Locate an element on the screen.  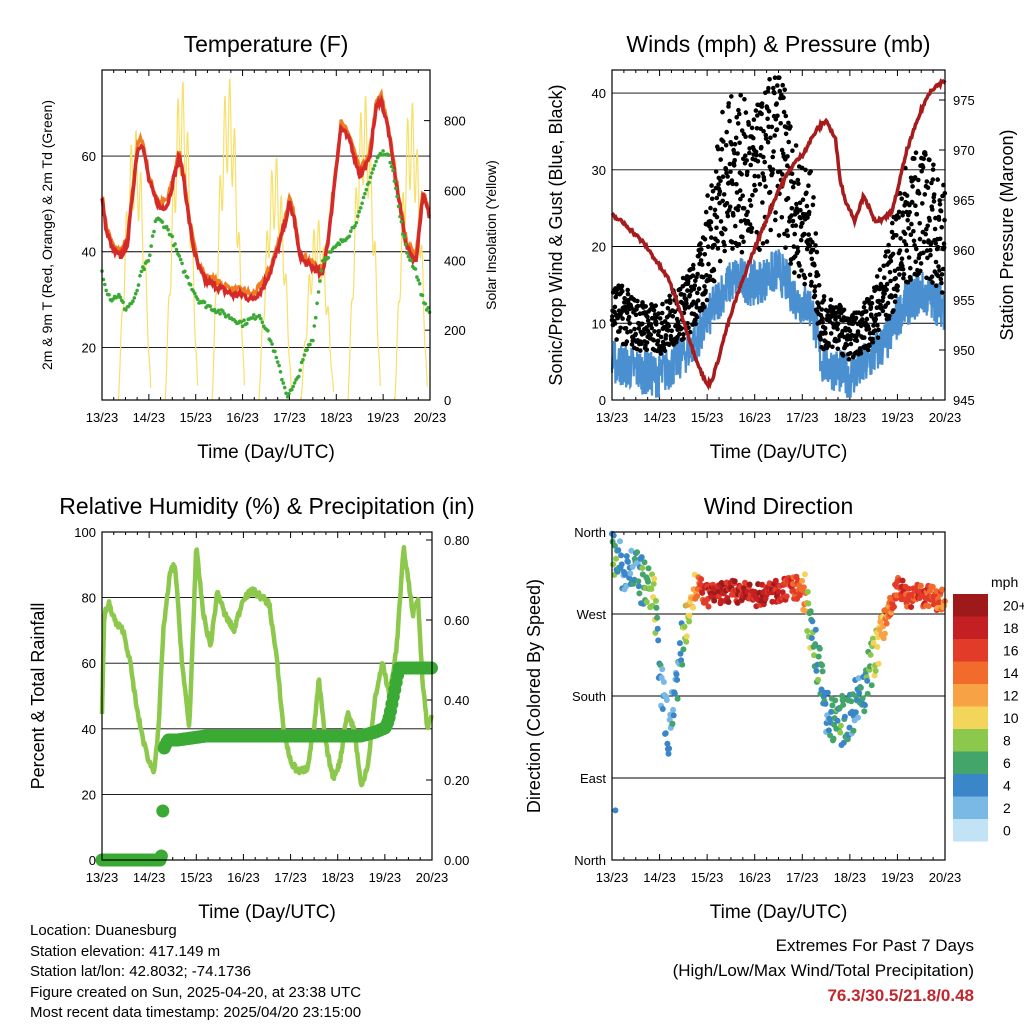
y-tick-label: South is located at coordinates (589, 696).